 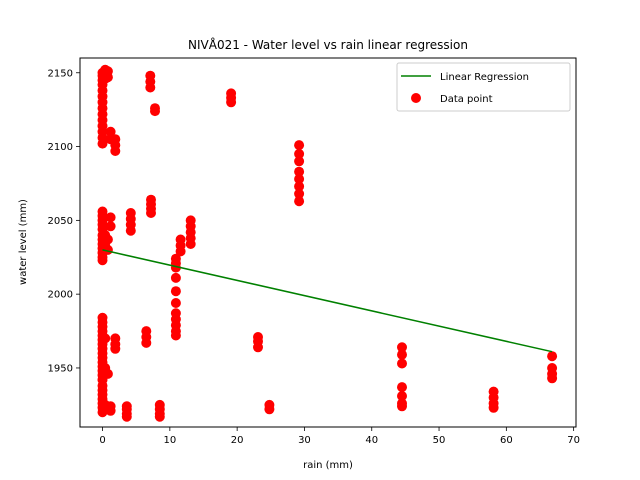 I want to click on x-axis-ticks: 0 10 20 30 40 50 60 70, so click(x=339, y=436).